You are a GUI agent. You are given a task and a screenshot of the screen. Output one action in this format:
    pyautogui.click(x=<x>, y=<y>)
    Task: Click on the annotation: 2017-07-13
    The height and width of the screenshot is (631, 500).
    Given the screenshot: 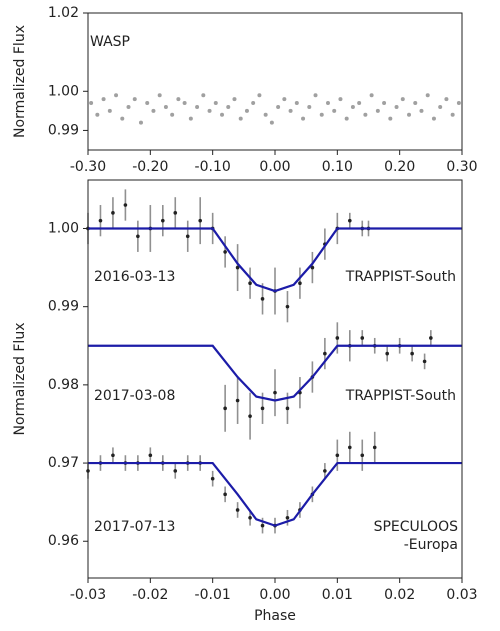 What is the action you would take?
    pyautogui.click(x=134, y=527)
    